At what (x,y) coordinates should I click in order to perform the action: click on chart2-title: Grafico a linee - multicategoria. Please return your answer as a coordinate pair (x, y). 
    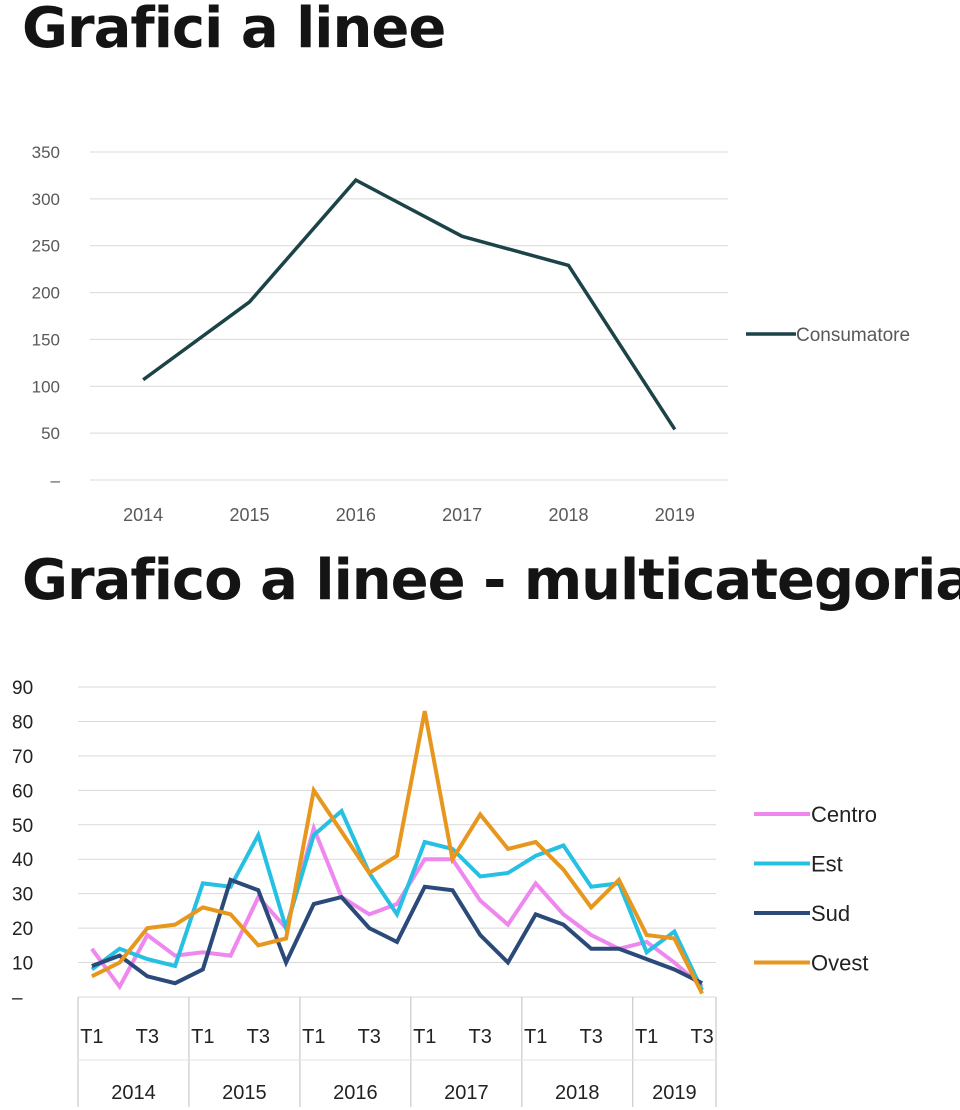
    Looking at the image, I should click on (491, 580).